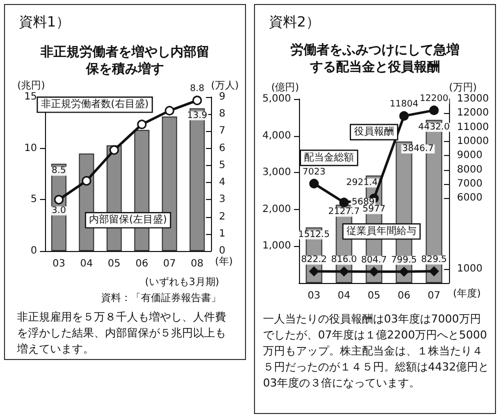 The height and width of the screenshot is (416, 500). Describe the element at coordinates (222, 97) in the screenshot. I see `y2-tick-label: 9` at that location.